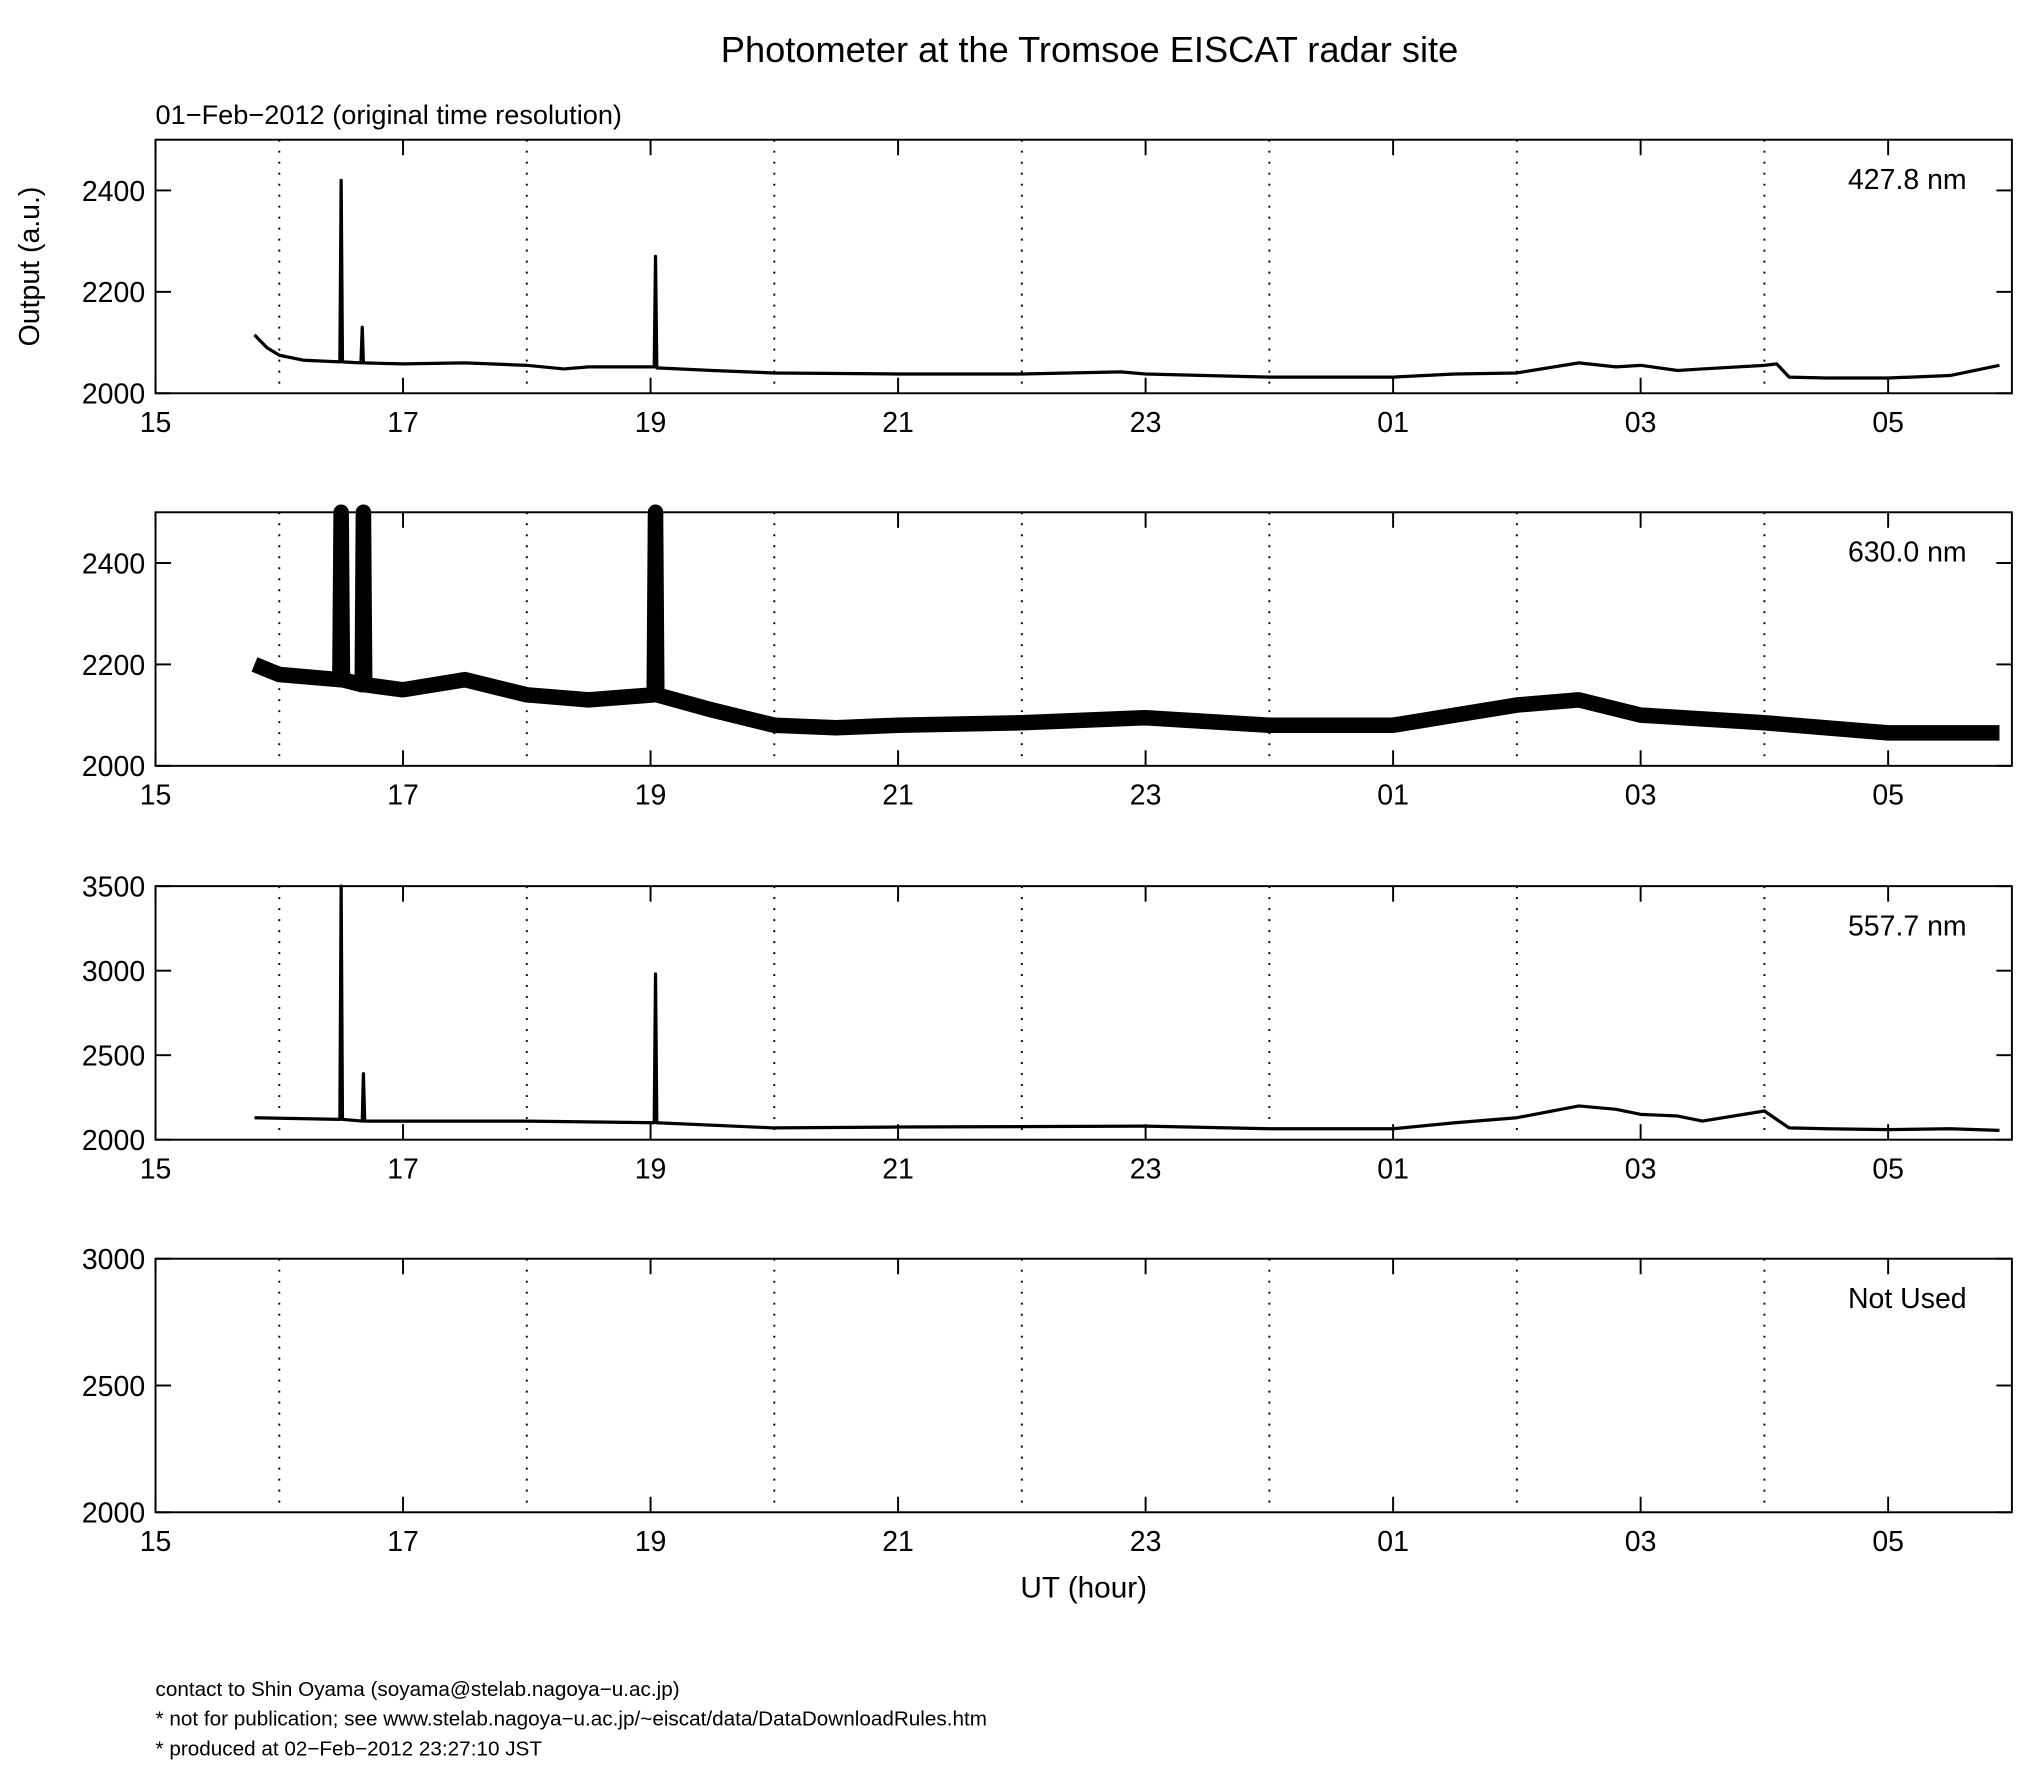  I want to click on panel-label: 557.7 nm, so click(1907, 926).